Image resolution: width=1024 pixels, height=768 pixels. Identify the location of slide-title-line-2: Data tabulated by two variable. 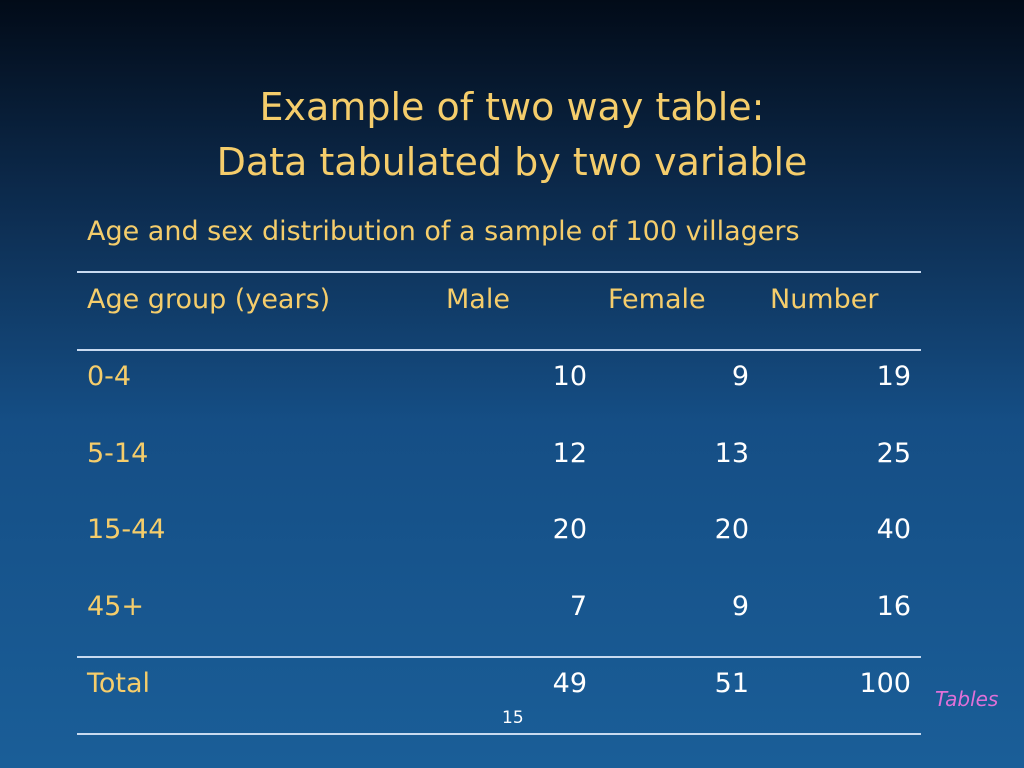
(512, 162).